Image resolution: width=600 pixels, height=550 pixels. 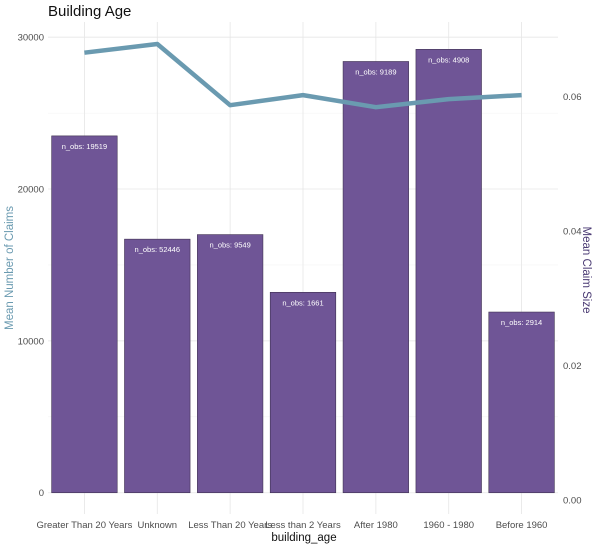 I want to click on bar-label: n_obs: 9189, so click(x=375, y=71).